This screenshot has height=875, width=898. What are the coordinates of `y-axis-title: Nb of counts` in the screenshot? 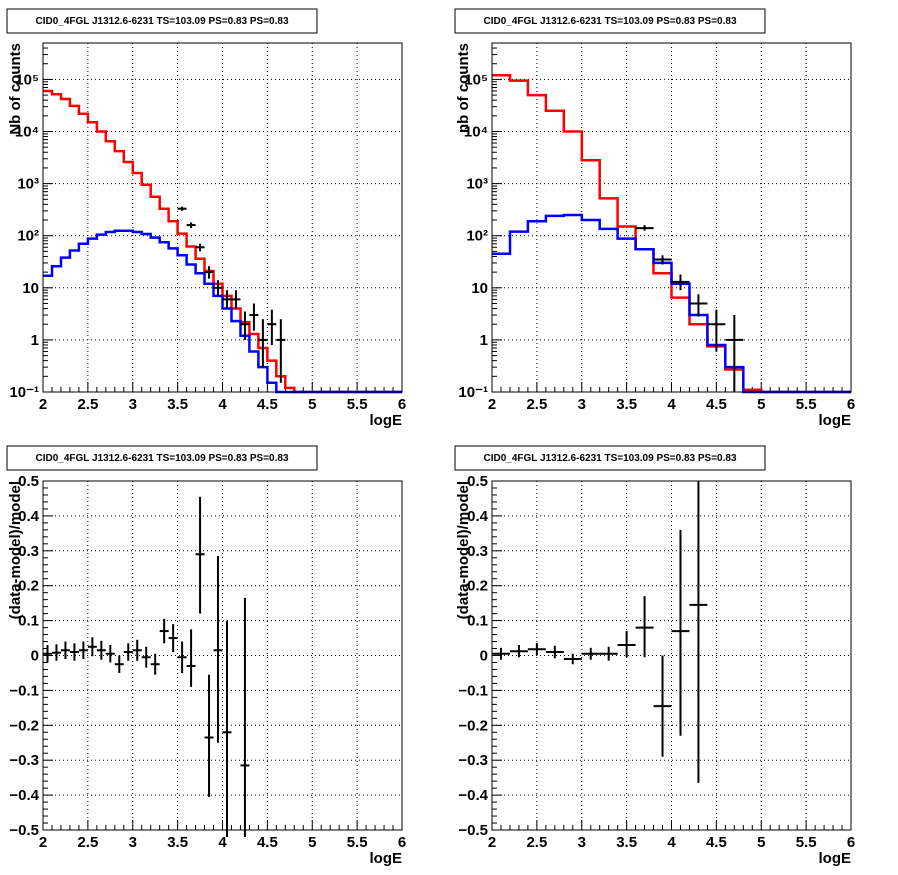 It's located at (15, 89).